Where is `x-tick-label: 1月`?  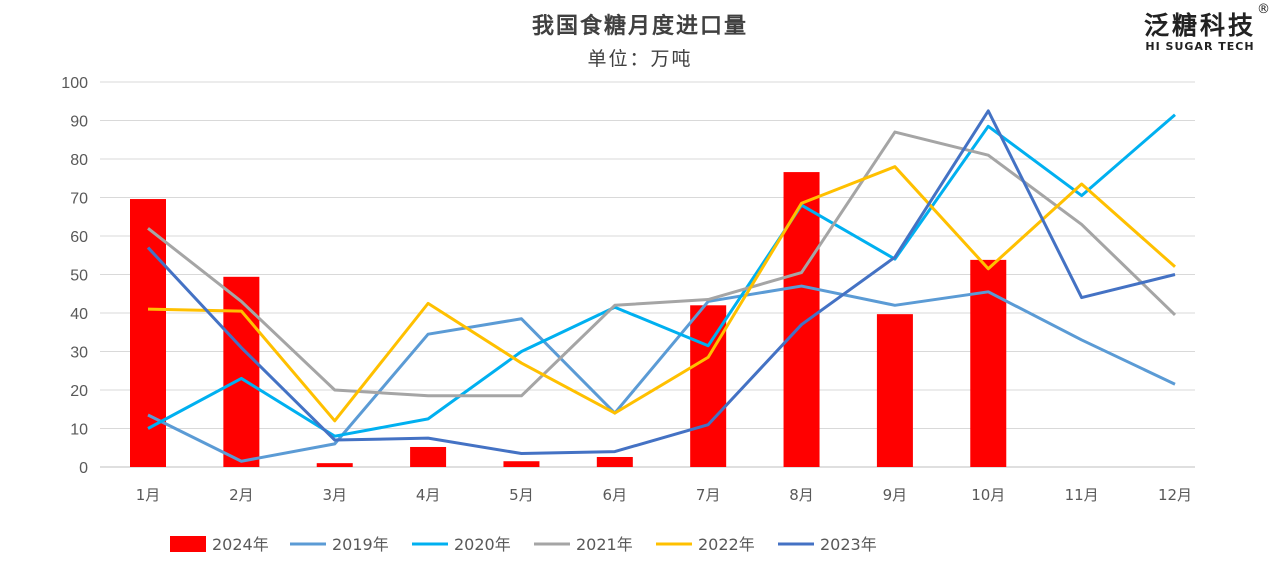 x-tick-label: 1月 is located at coordinates (148, 495).